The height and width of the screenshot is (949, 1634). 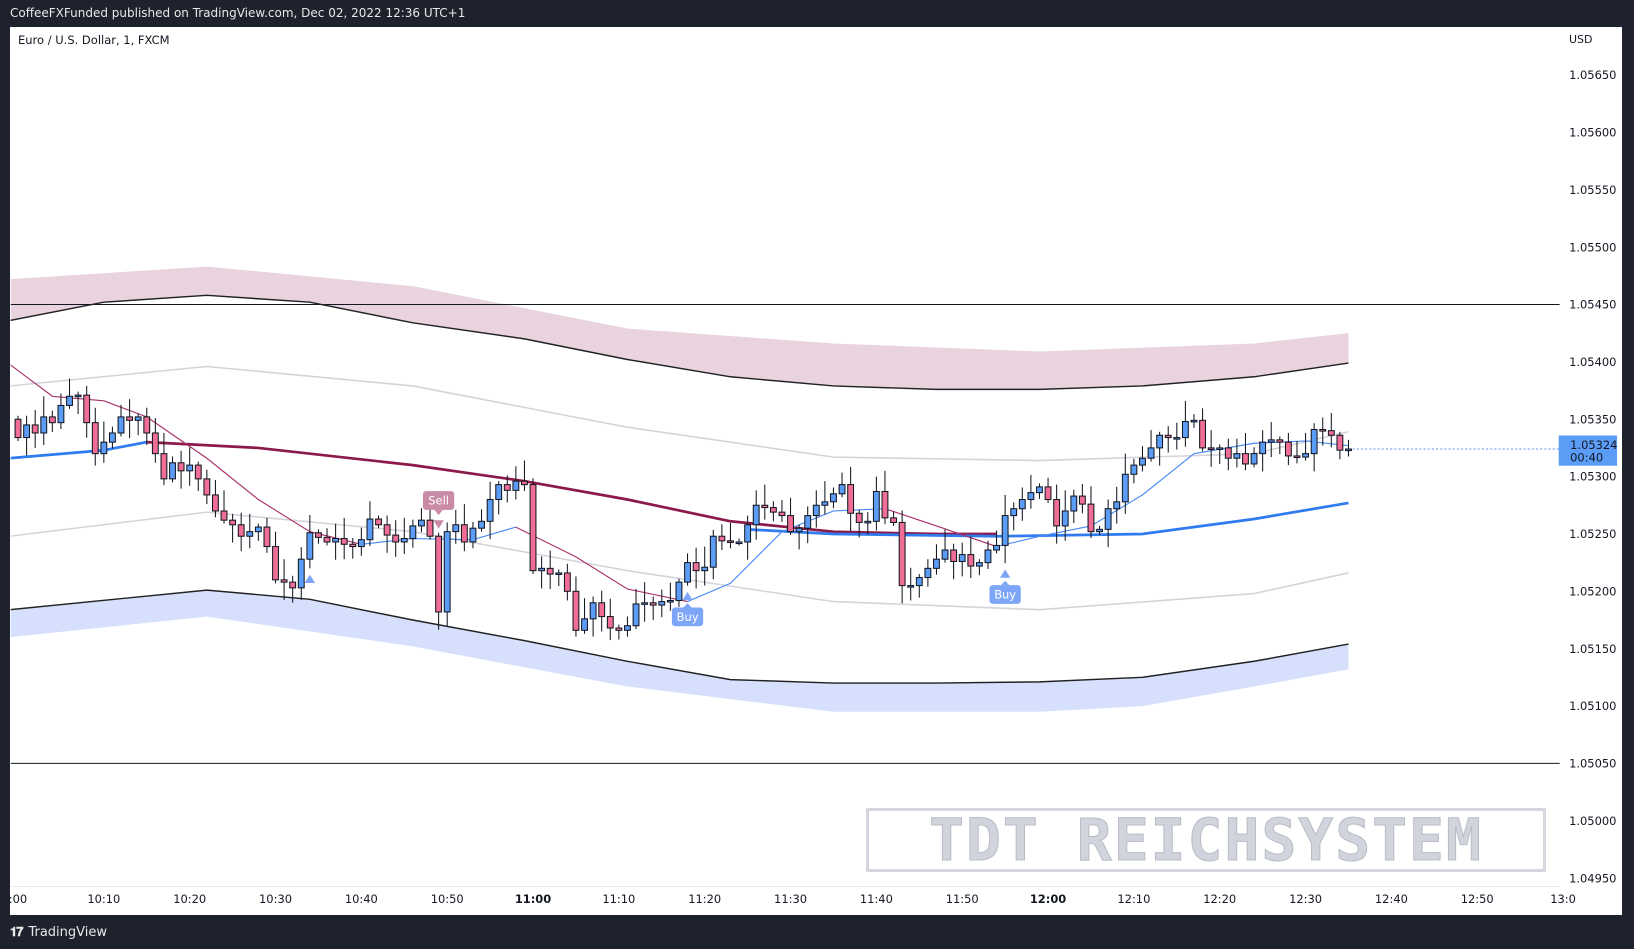 I want to click on price-tick-label: 1.05600, so click(x=1592, y=133).